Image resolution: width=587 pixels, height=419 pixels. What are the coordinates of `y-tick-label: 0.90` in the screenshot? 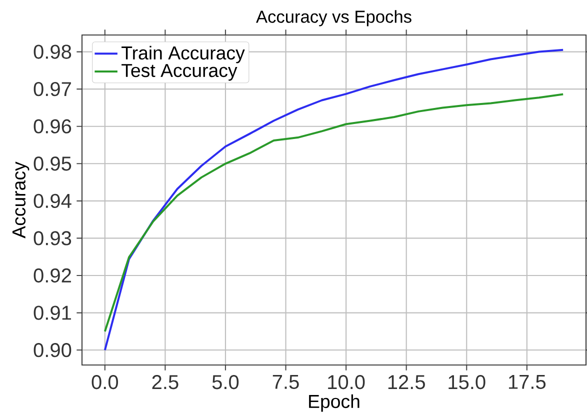 It's located at (53, 350).